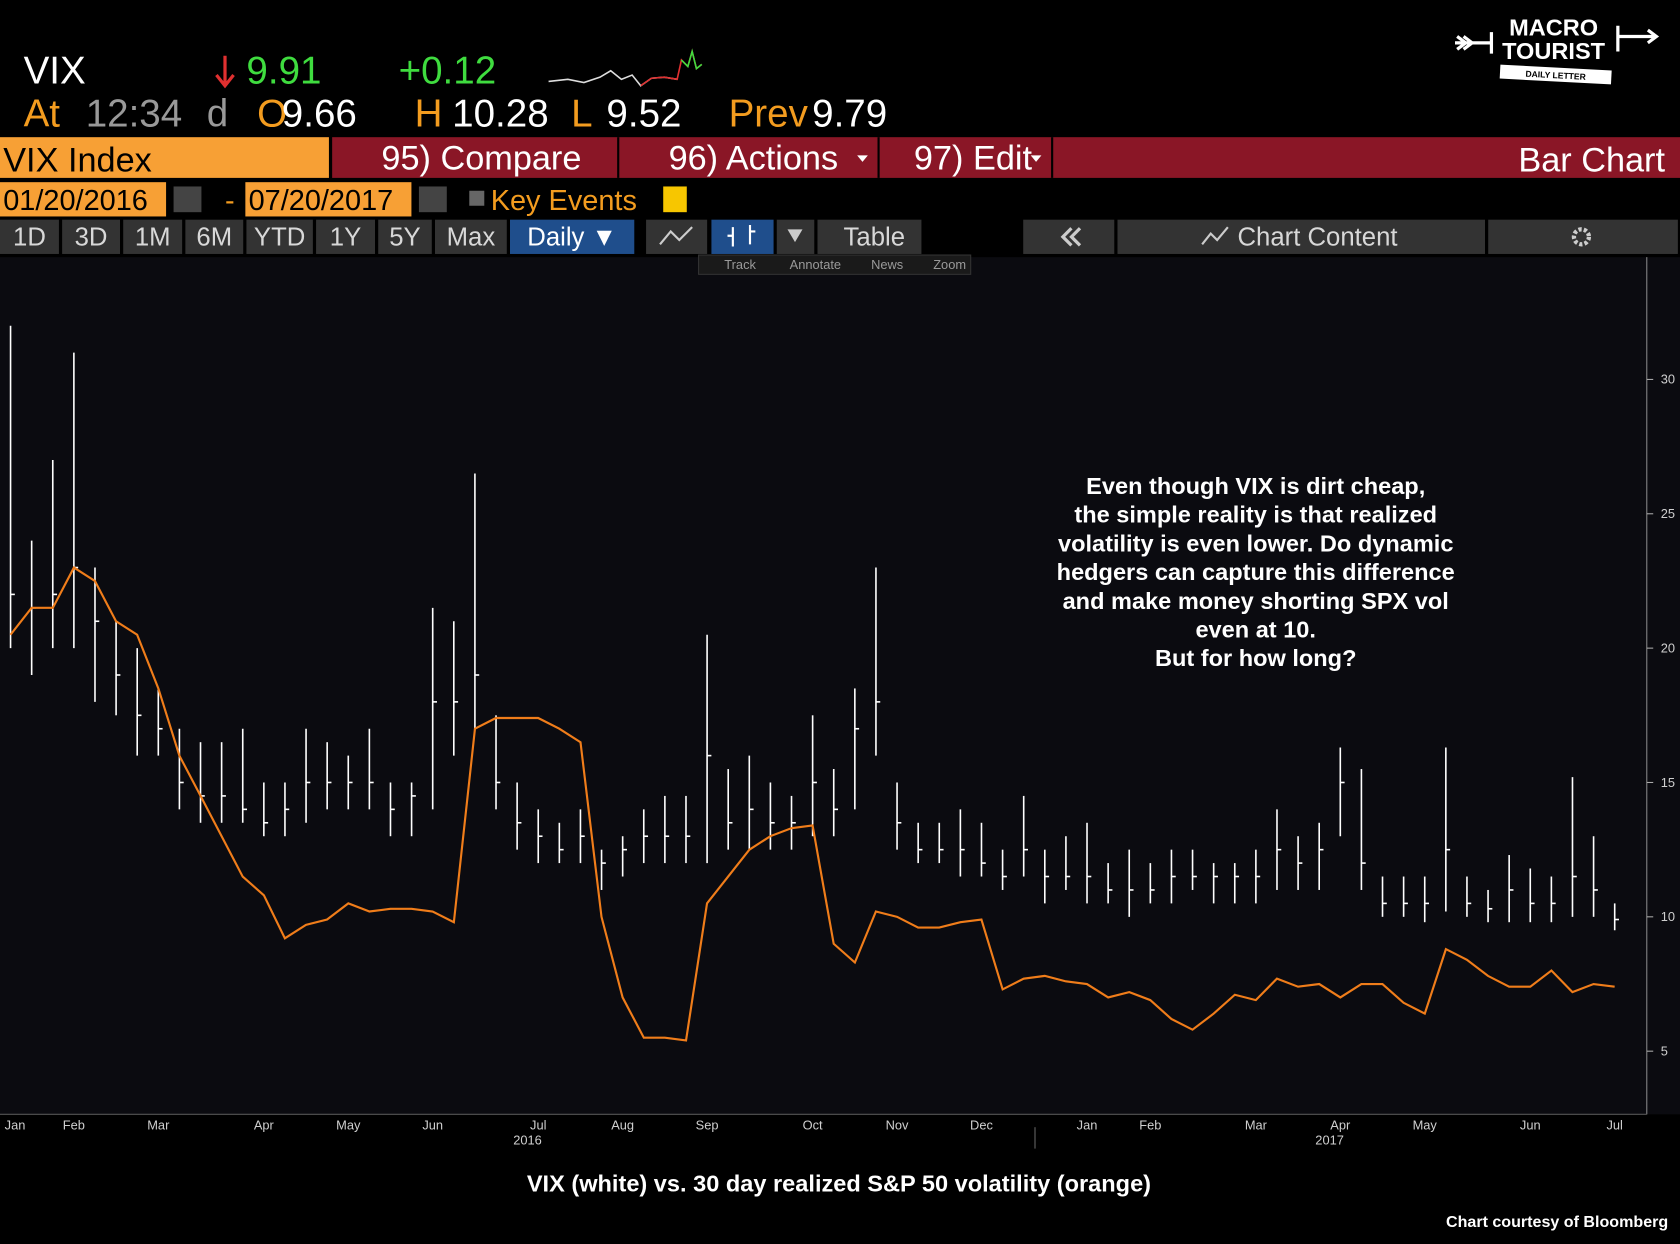 The image size is (1680, 1244). What do you see at coordinates (1215, 235) in the screenshot?
I see `chart-content-icon` at bounding box center [1215, 235].